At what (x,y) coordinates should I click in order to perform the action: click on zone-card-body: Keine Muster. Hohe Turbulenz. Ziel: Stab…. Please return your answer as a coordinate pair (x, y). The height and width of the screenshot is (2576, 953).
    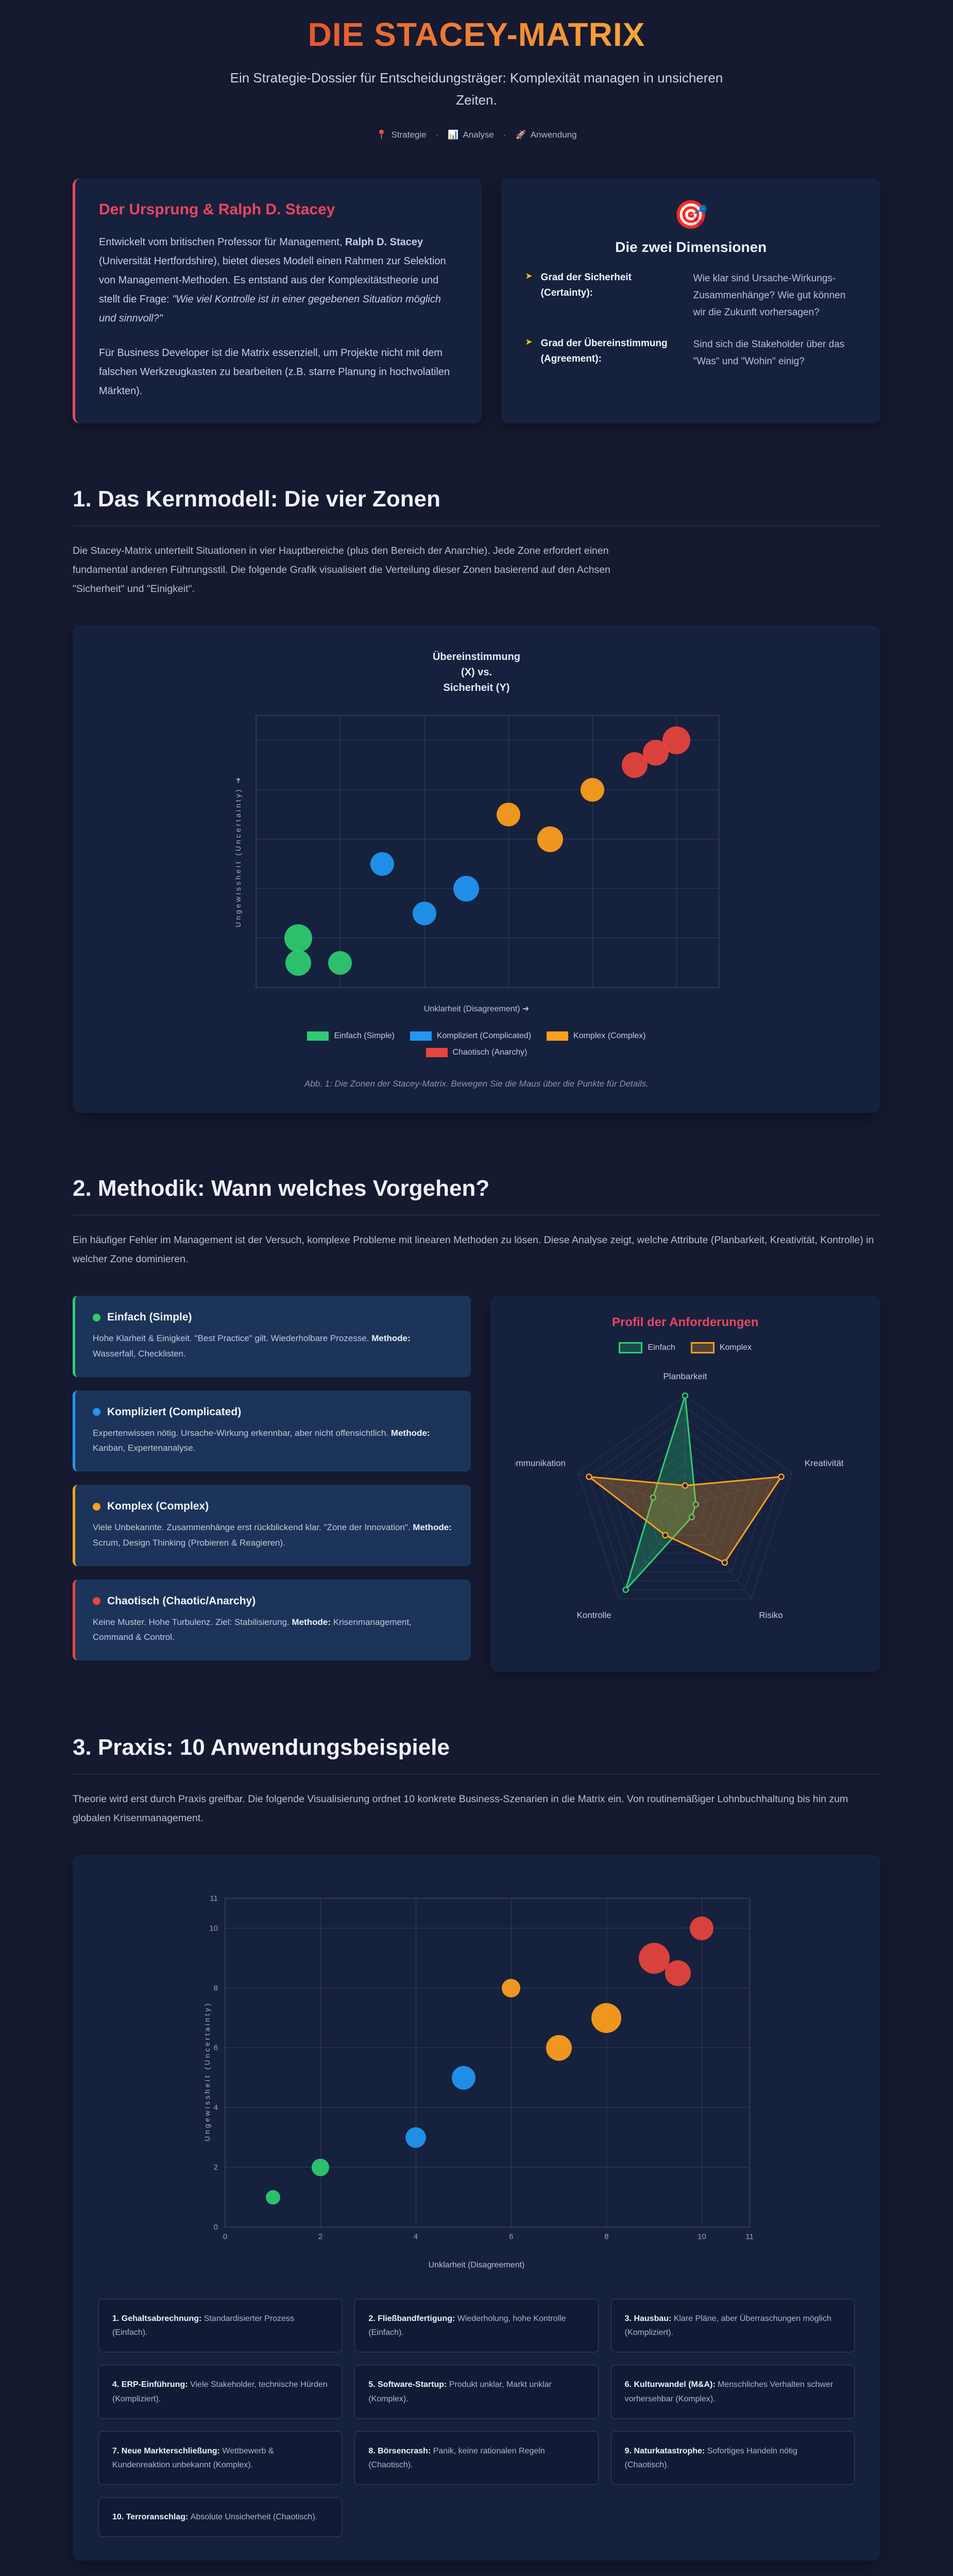
    Looking at the image, I should click on (273, 1631).